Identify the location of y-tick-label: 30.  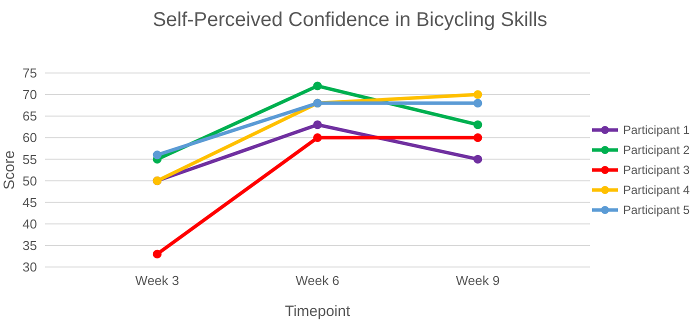
(29, 267).